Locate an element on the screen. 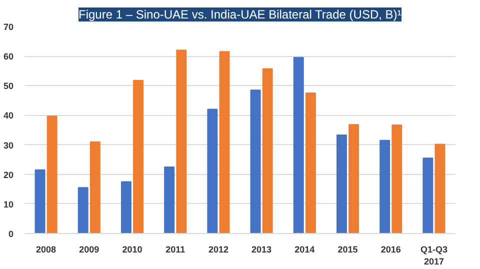  y-tick-label: 10 is located at coordinates (8, 204).